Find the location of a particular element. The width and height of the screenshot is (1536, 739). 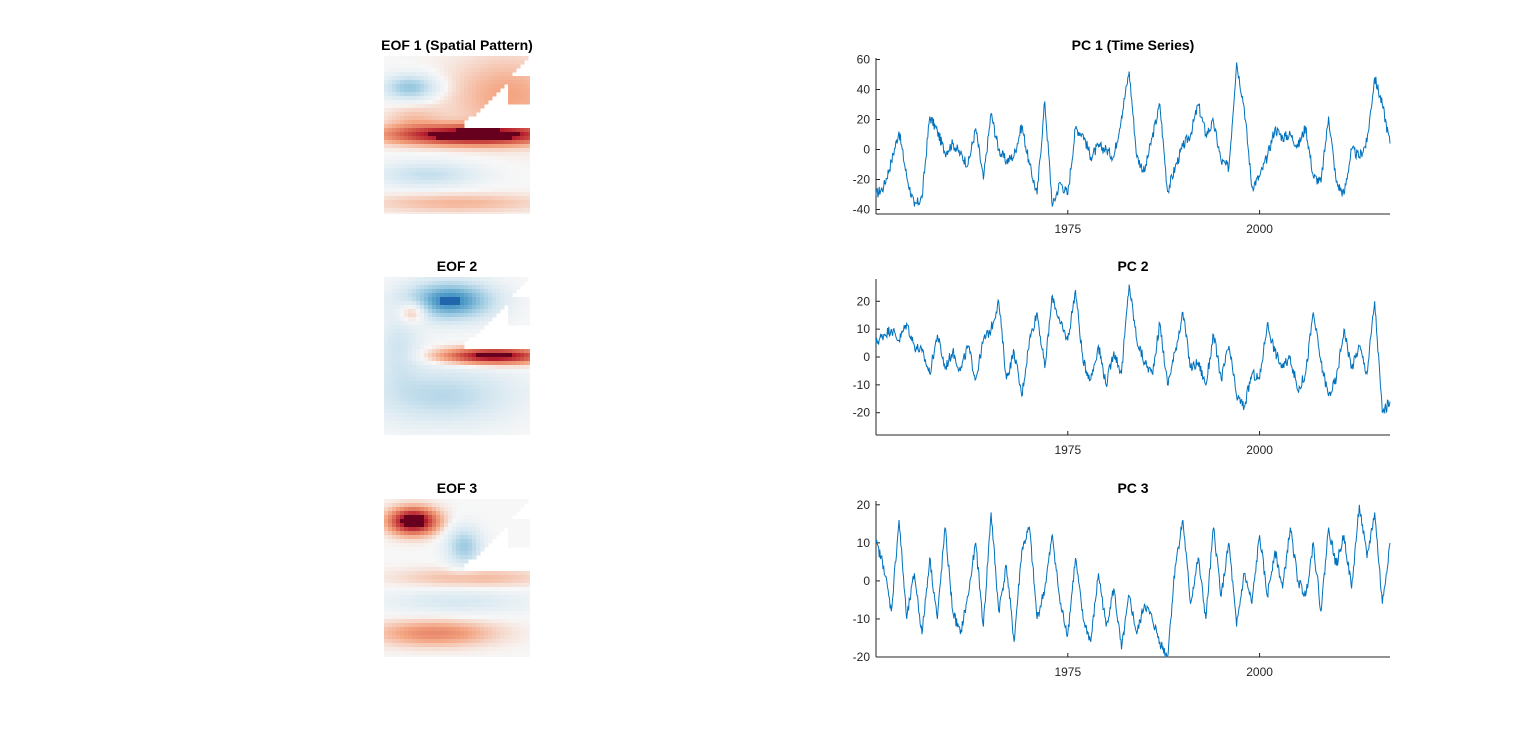

eof-1-spatial-map is located at coordinates (457, 135).